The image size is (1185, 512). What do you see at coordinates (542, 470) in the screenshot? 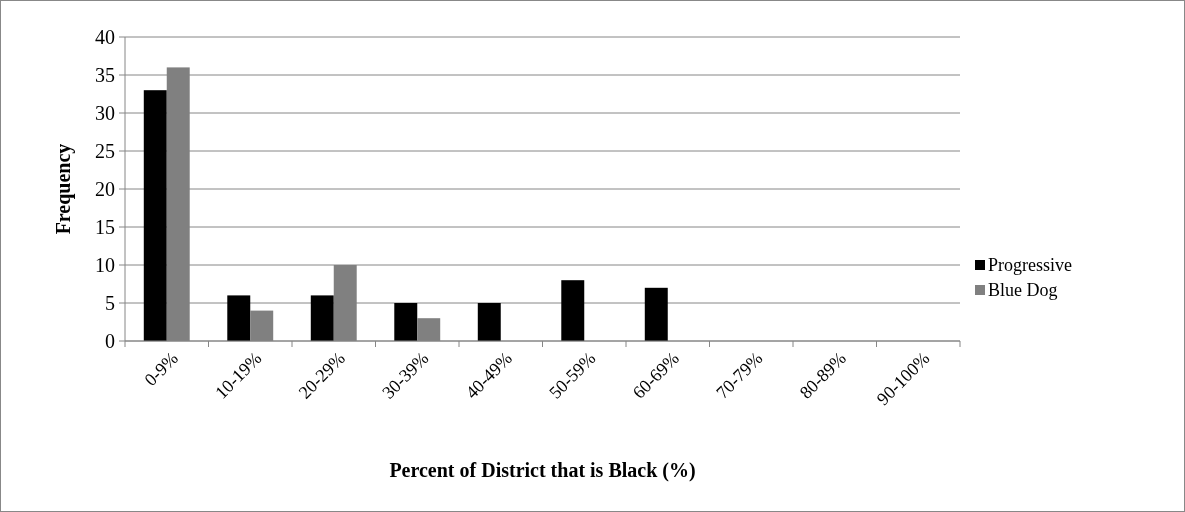
I see `x-axis-title: Percent of District that is Black (%)` at bounding box center [542, 470].